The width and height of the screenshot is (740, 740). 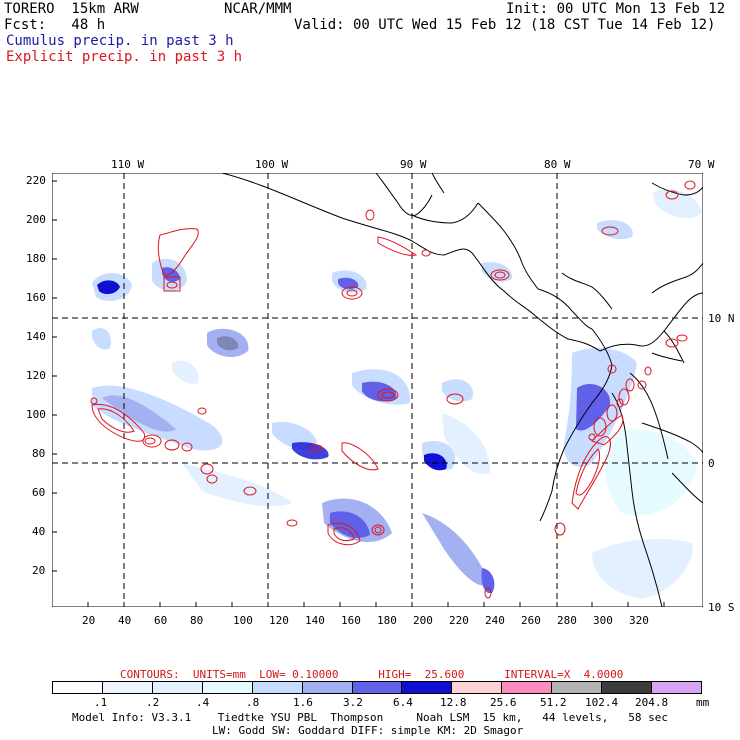 I want to click on lon-label-100w: 100 W, so click(x=272, y=164).